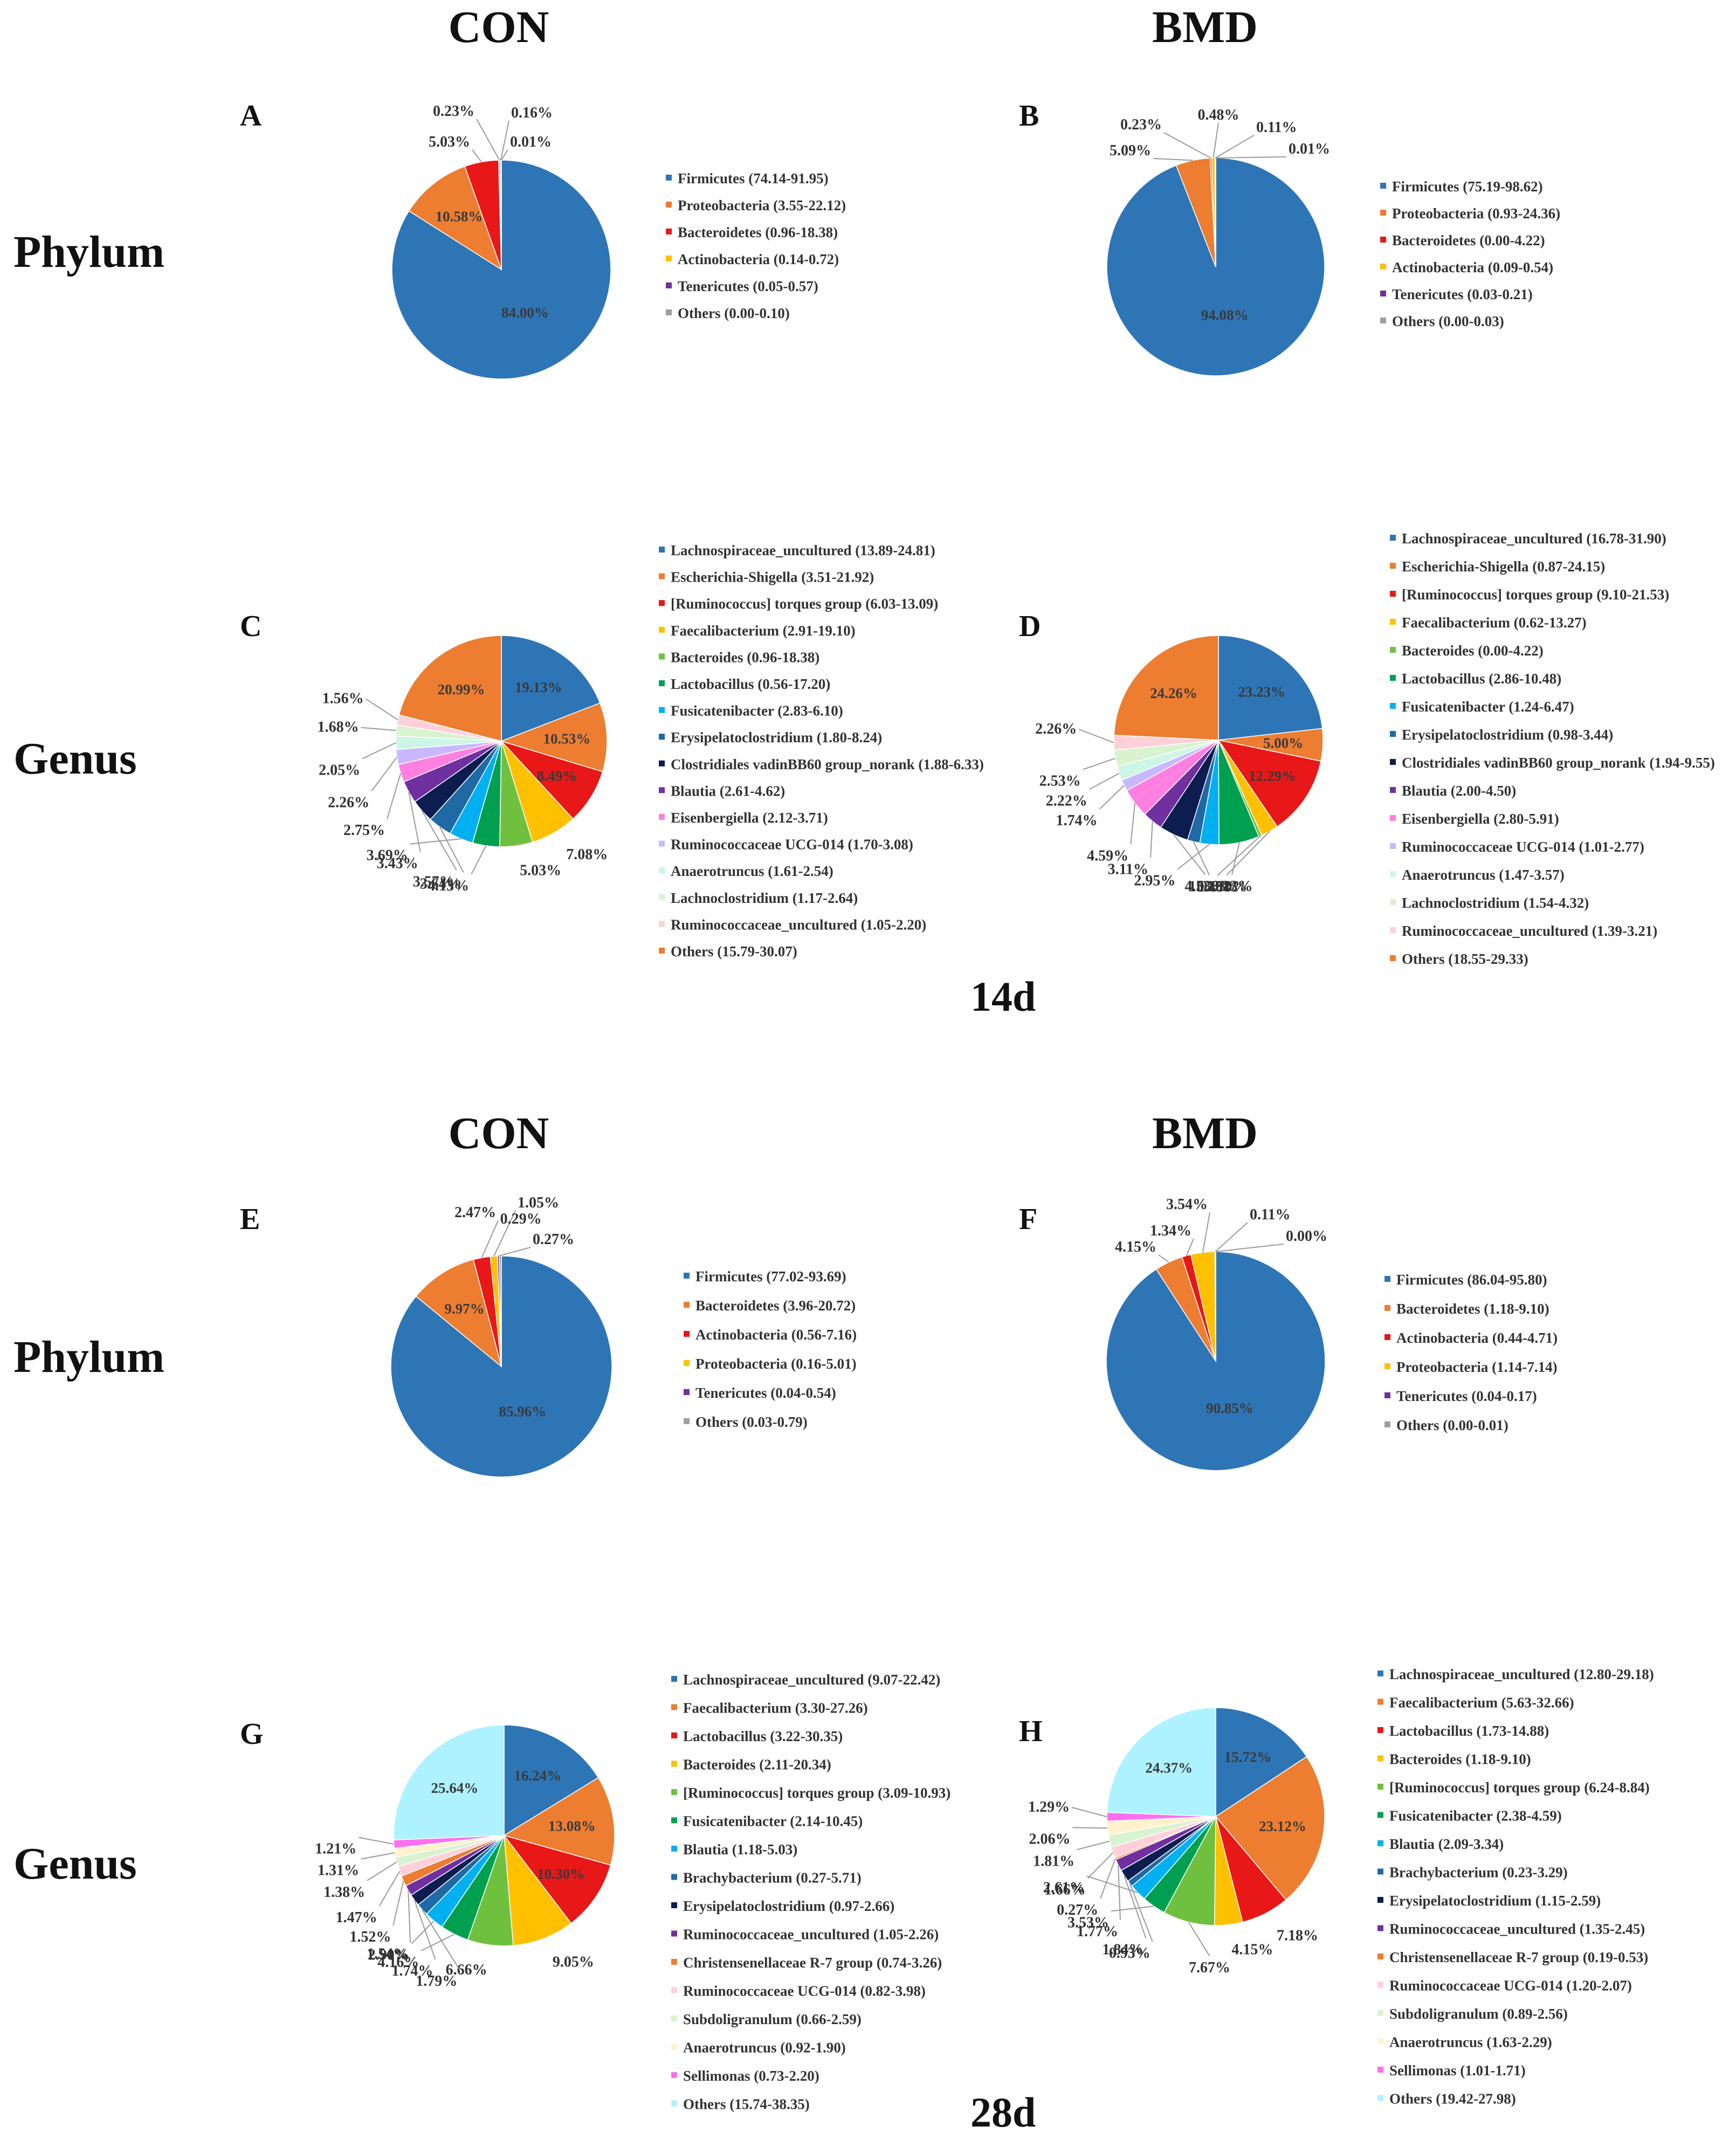  I want to click on slice-c-ruminococcus-torques-group, so click(551, 780).